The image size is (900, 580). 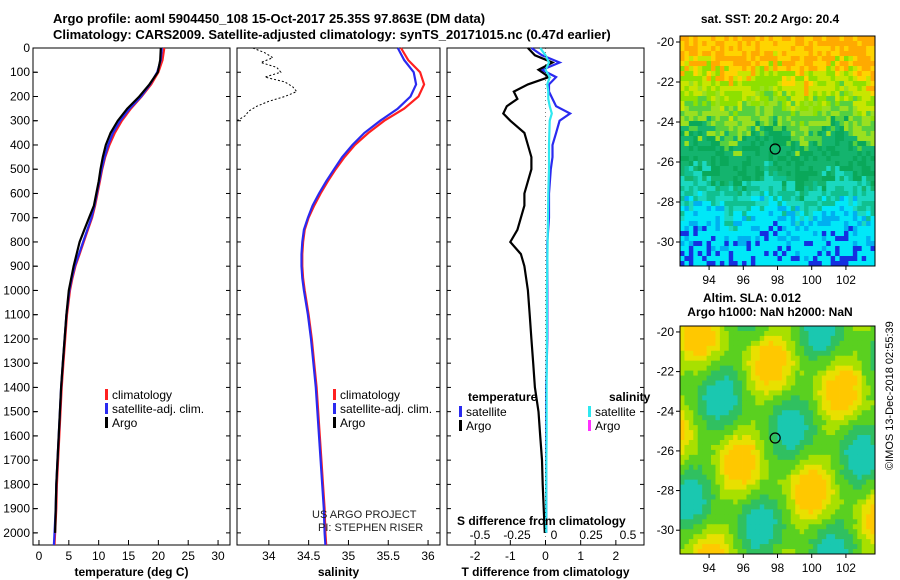 I want to click on legend-label: satellite, so click(x=486, y=412).